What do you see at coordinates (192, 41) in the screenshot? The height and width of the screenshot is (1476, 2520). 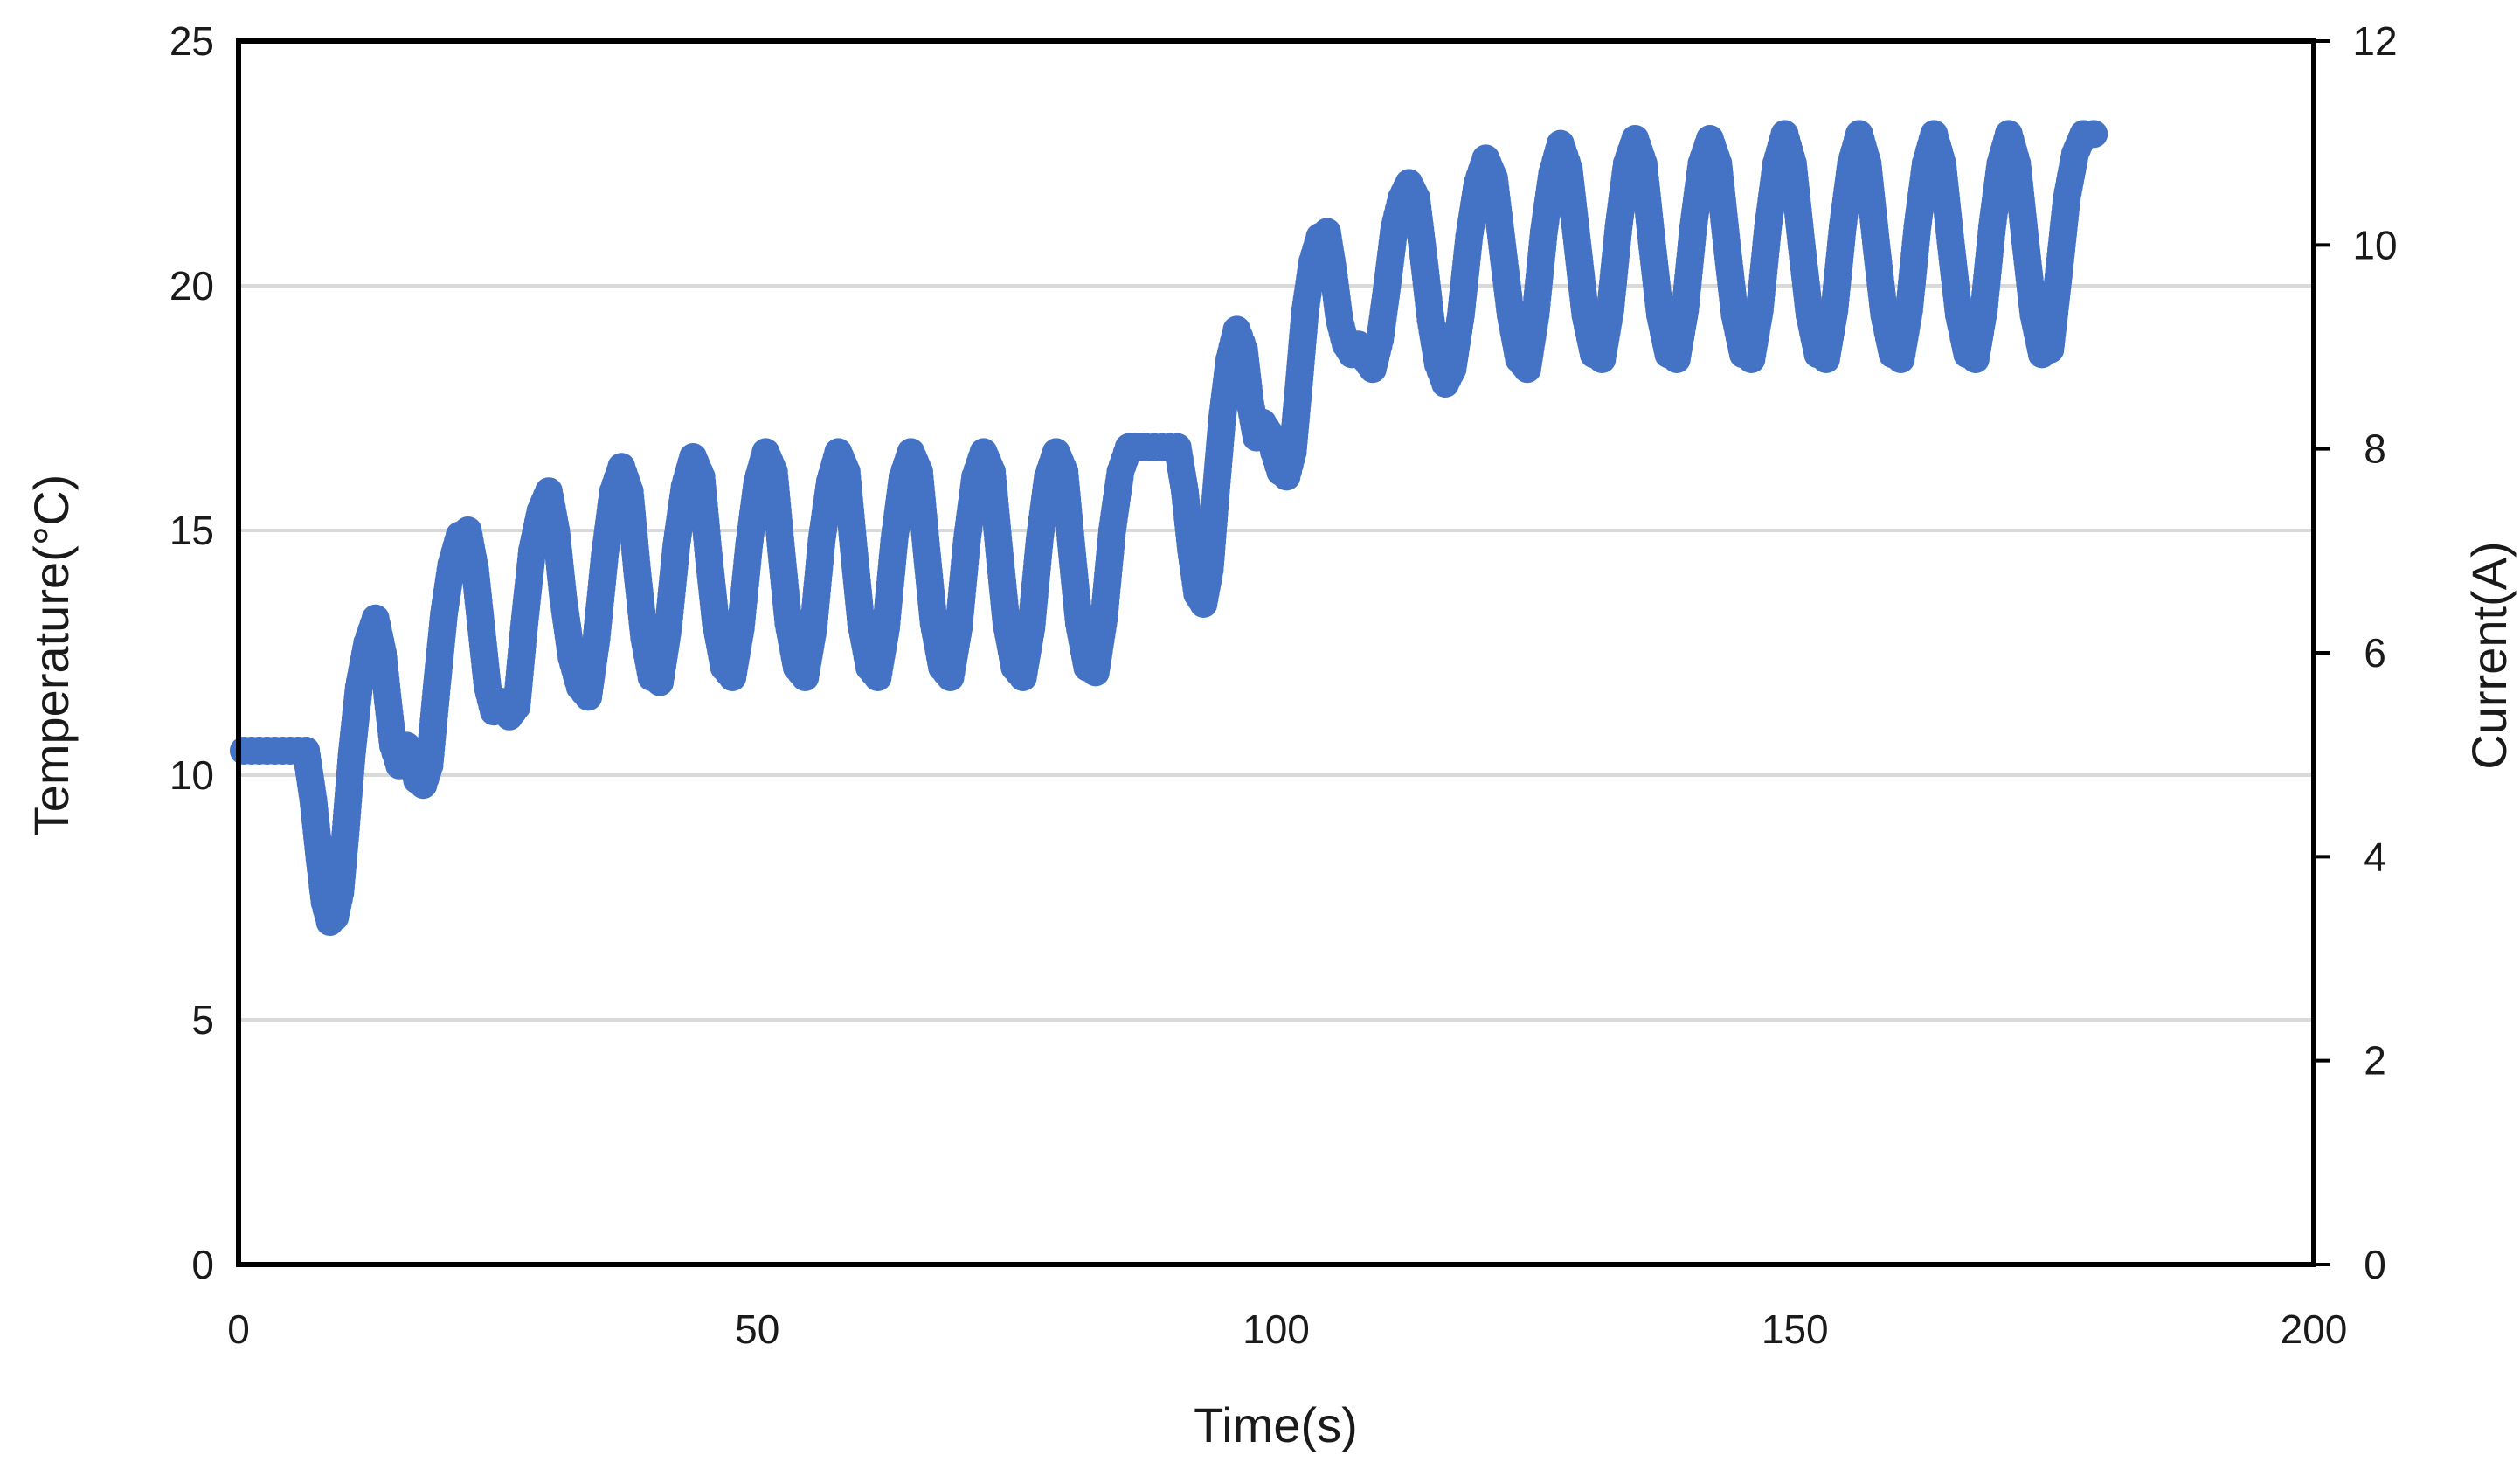 I see `y-tick-label: 25` at bounding box center [192, 41].